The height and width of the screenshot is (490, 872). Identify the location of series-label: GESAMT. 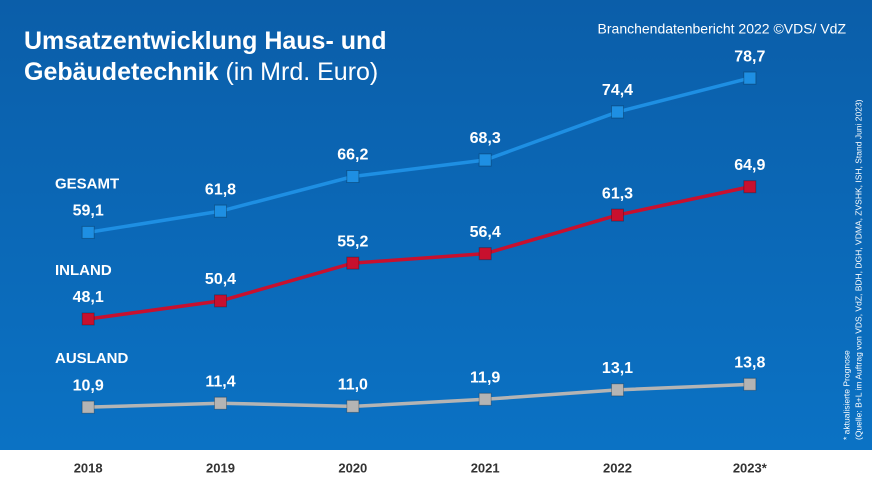
(87, 183).